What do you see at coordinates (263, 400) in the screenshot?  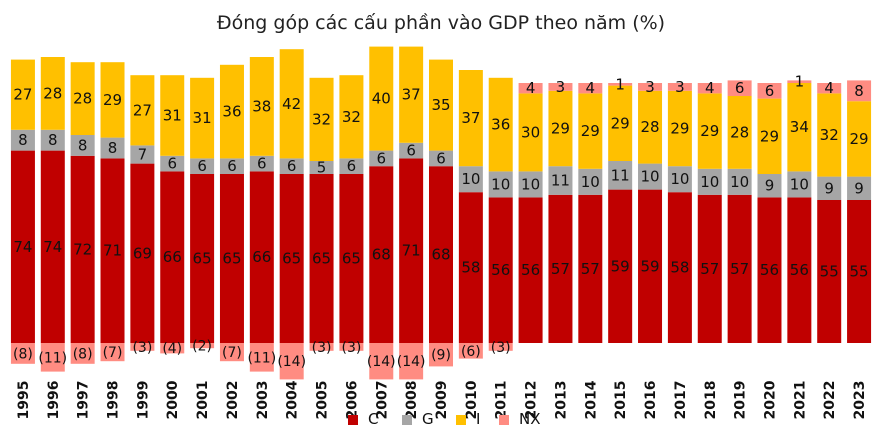 I see `x-tick-2003: 2003` at bounding box center [263, 400].